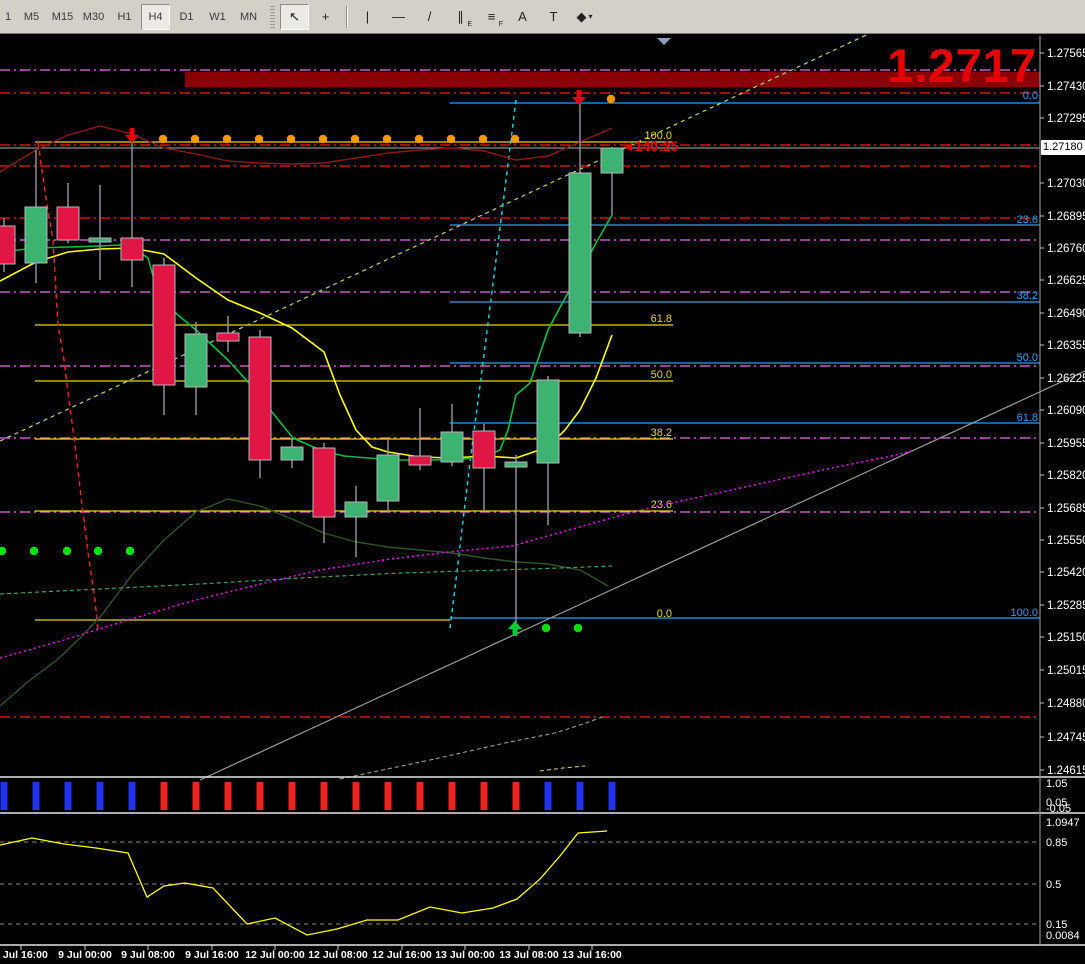 This screenshot has width=1085, height=964. What do you see at coordinates (62, 16) in the screenshot?
I see `timeframe-button-m15: M15` at bounding box center [62, 16].